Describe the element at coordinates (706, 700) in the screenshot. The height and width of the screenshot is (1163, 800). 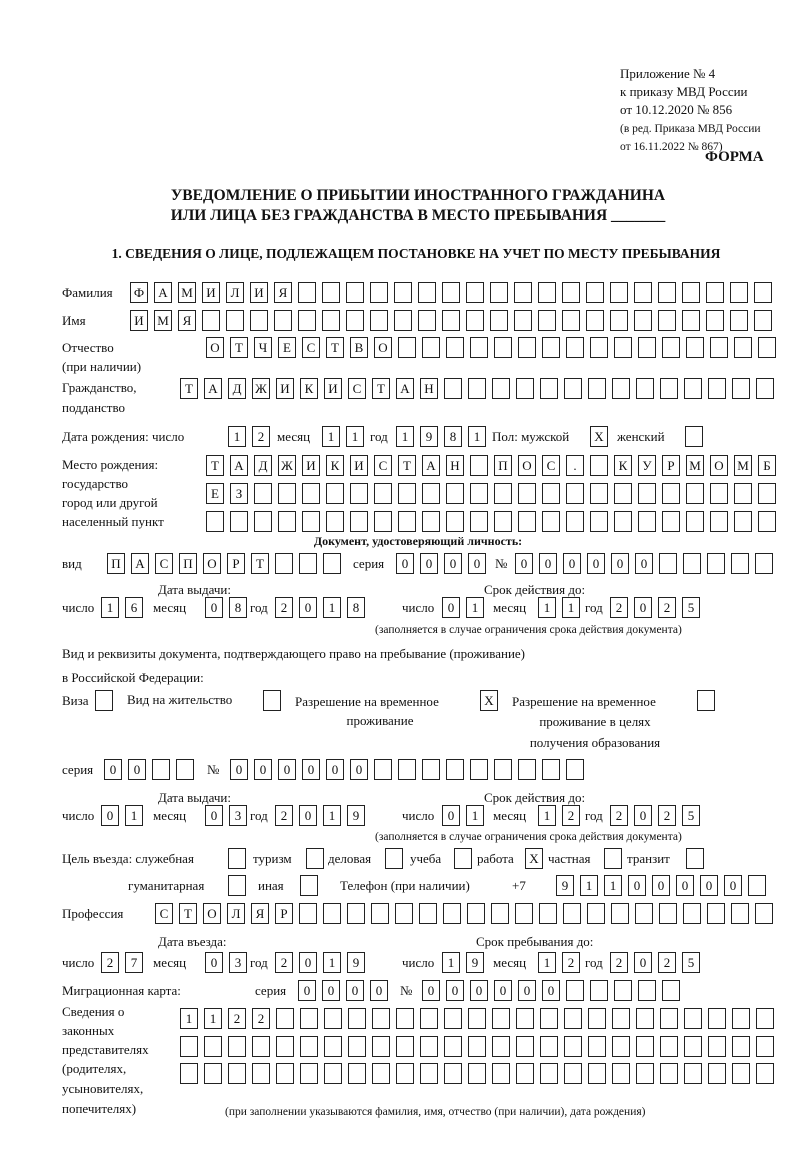
I see `temp-edu-checkbox` at that location.